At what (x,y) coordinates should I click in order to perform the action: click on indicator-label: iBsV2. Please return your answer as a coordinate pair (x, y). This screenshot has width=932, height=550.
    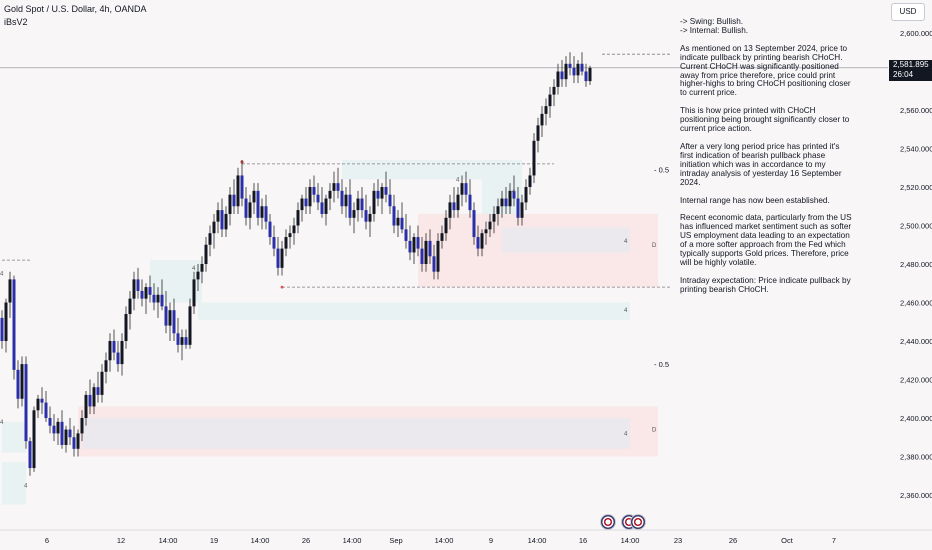
    Looking at the image, I should click on (16, 22).